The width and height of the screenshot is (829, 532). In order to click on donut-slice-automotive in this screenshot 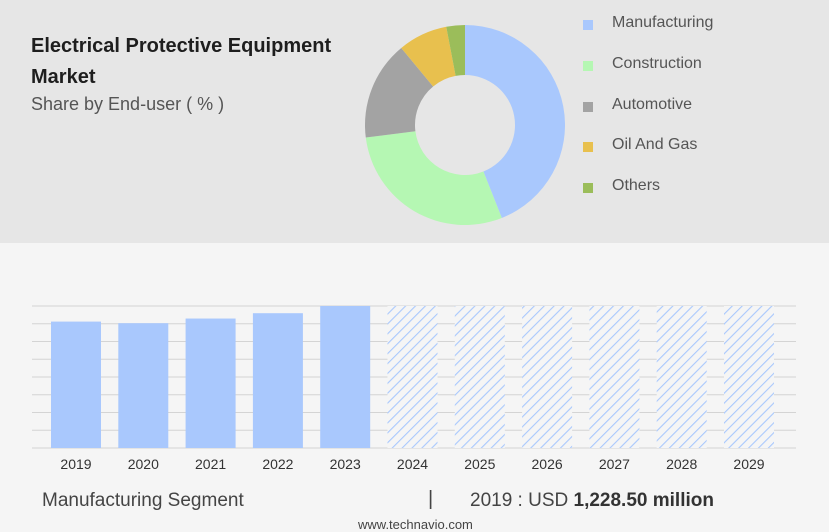, I will do `click(399, 92)`.